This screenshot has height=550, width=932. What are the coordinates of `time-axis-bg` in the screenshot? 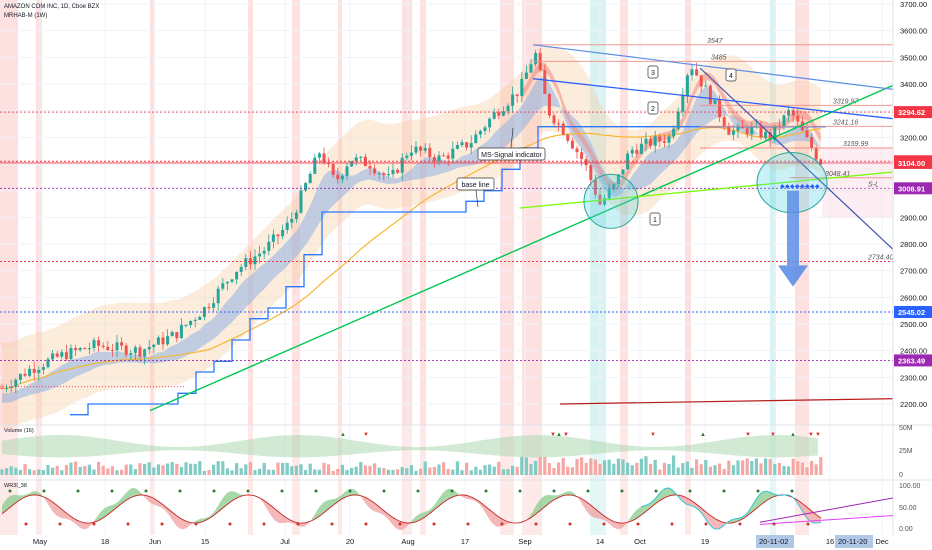 It's located at (466, 542).